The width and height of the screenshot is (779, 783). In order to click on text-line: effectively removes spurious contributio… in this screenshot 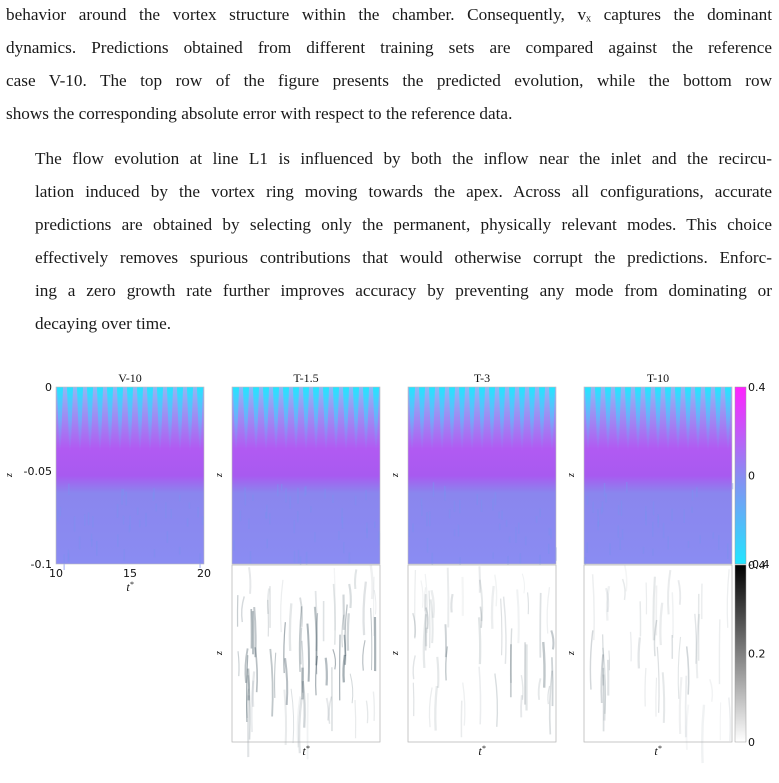, I will do `click(403, 257)`.